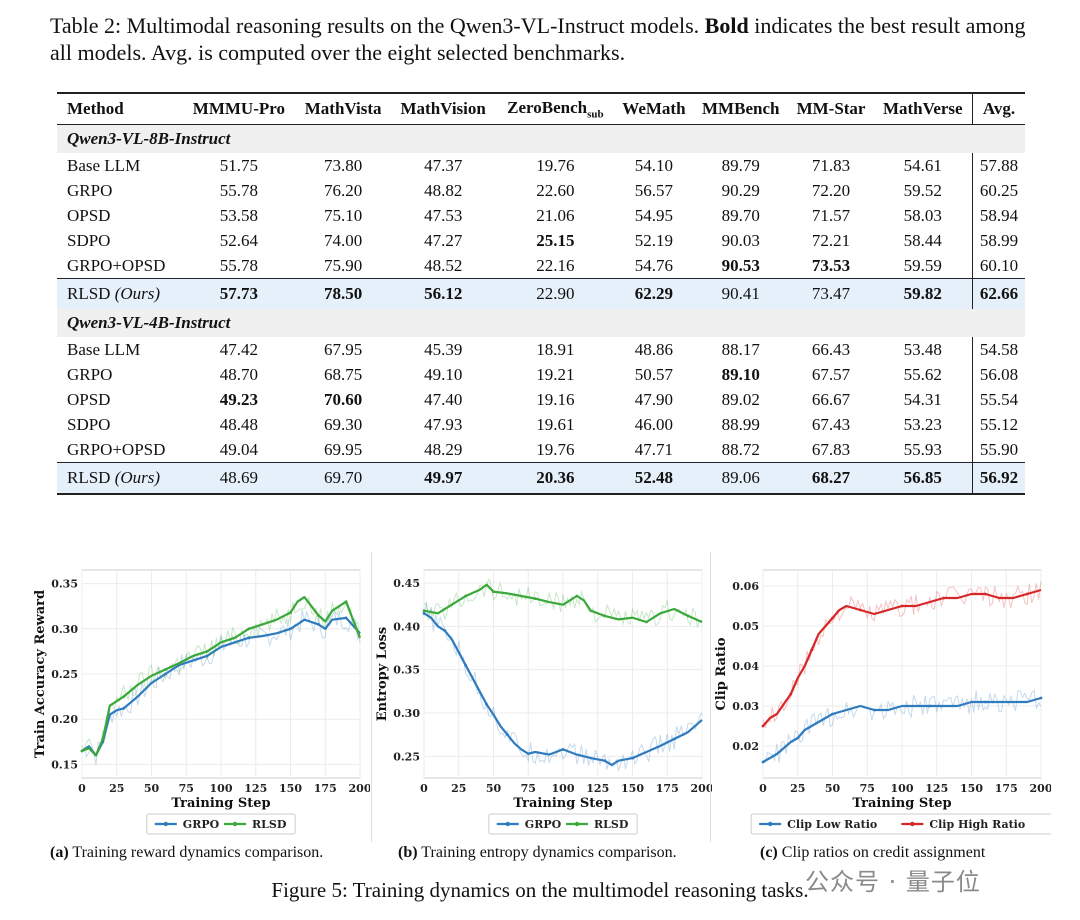  I want to click on value-cell: 59.82, so click(923, 293).